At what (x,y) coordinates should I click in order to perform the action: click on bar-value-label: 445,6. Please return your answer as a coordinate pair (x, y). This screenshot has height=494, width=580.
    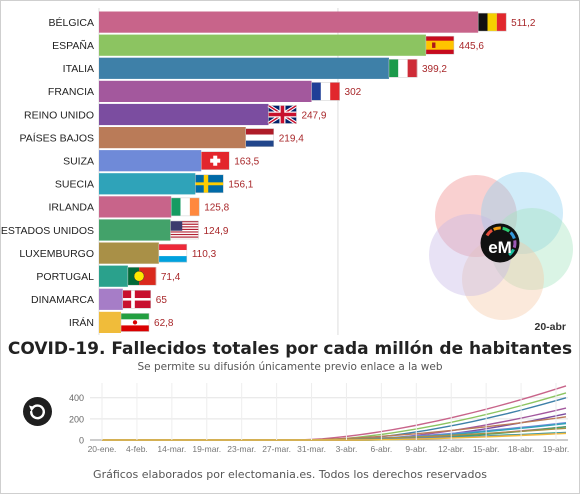
    Looking at the image, I should click on (471, 46).